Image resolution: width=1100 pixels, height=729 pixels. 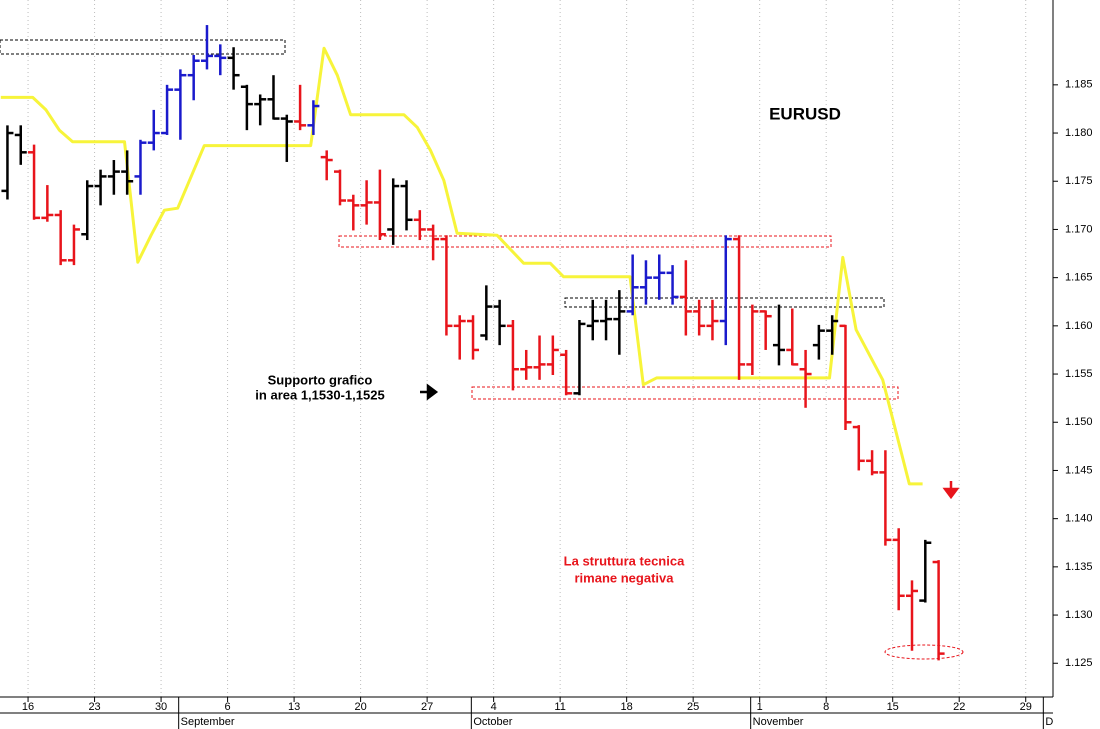 I want to click on chart-title: EURUSD, so click(x=805, y=113).